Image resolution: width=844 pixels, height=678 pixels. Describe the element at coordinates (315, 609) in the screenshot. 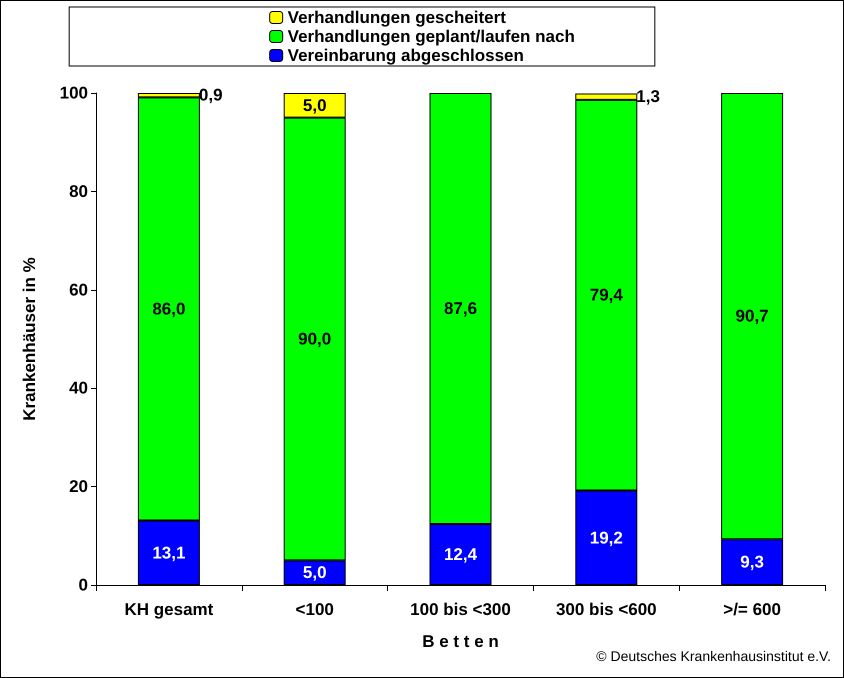

I see `x-tick-label: <100` at that location.